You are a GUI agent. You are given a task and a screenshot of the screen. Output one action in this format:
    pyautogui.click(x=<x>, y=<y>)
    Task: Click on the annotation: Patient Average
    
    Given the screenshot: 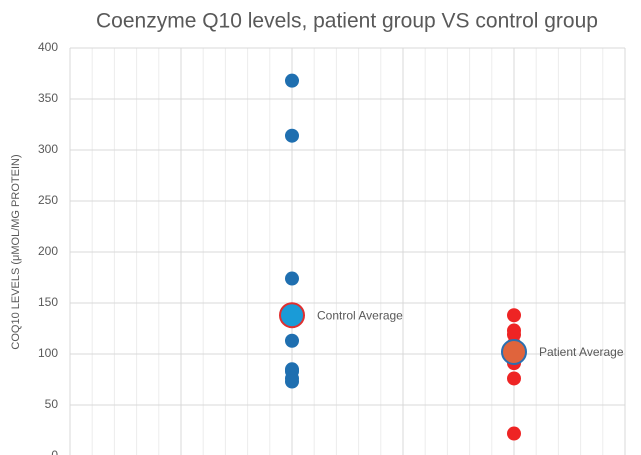 What is the action you would take?
    pyautogui.click(x=581, y=352)
    